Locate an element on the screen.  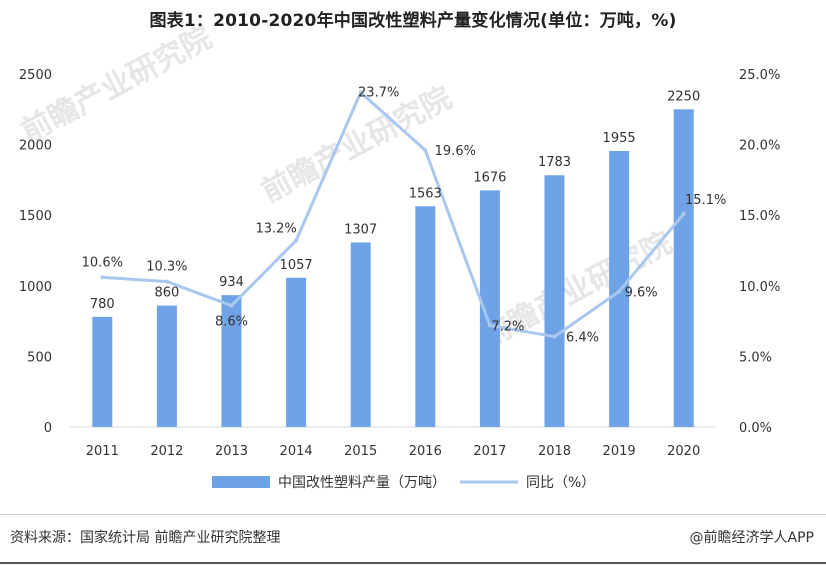
line-value-label: 7.2% is located at coordinates (507, 326).